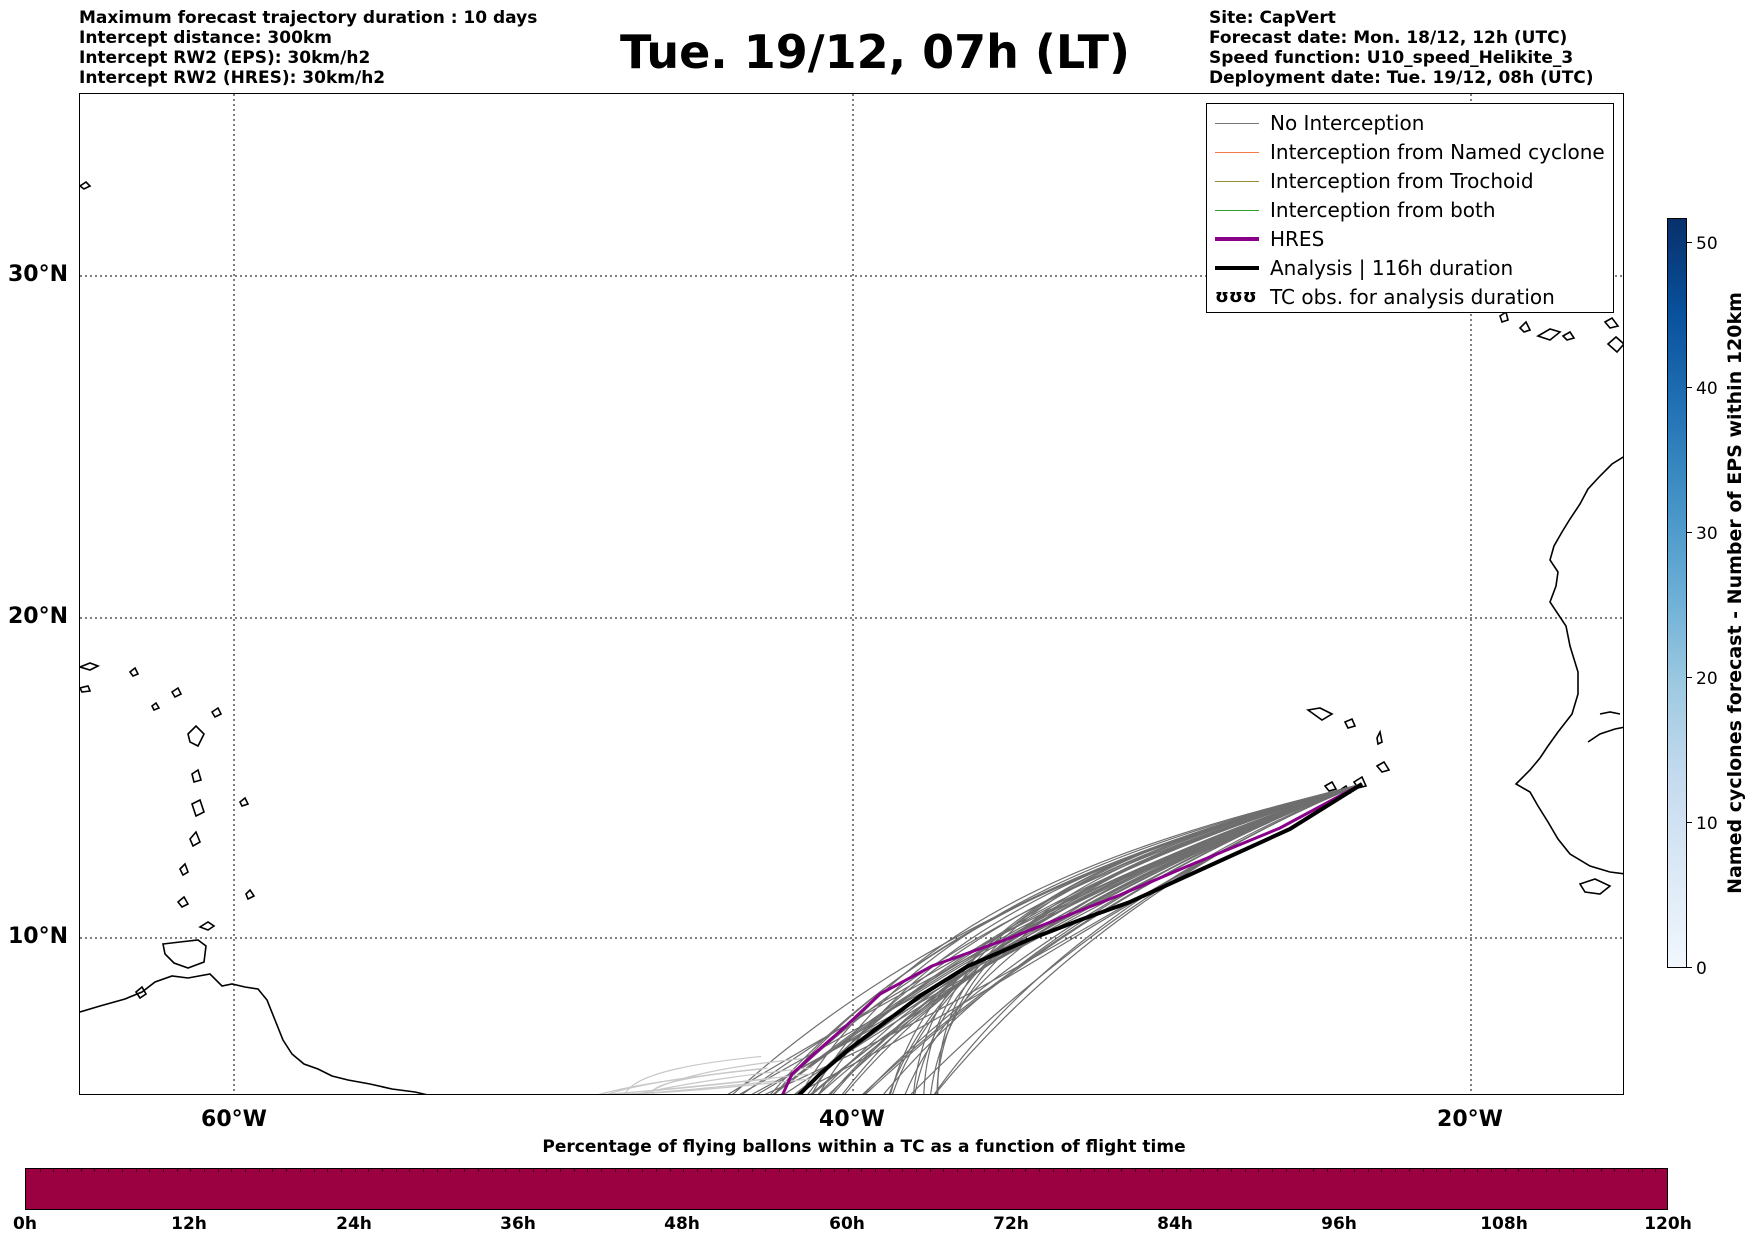 The width and height of the screenshot is (1752, 1241). Describe the element at coordinates (682, 1224) in the screenshot. I see `flight-time-label: 48h` at that location.